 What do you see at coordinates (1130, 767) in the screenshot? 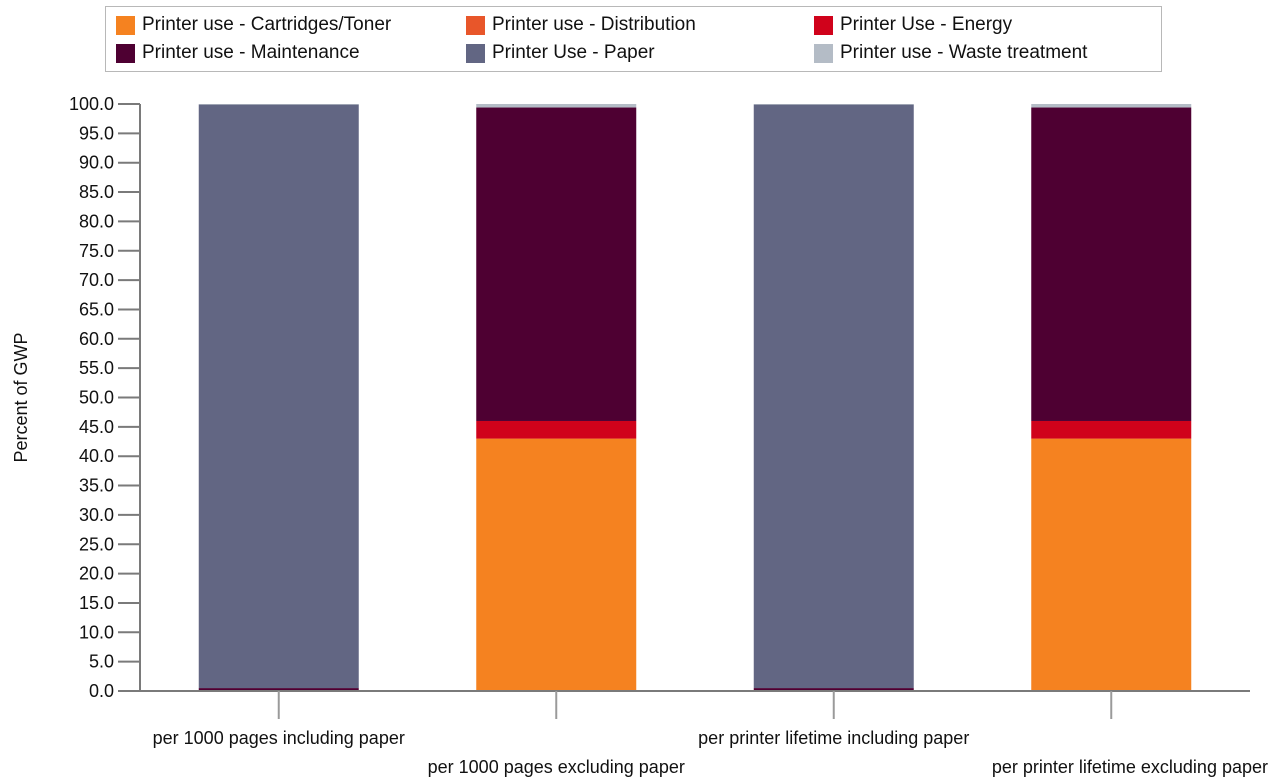
I see `x-category-label: per printer lifetime excluding paper` at bounding box center [1130, 767].